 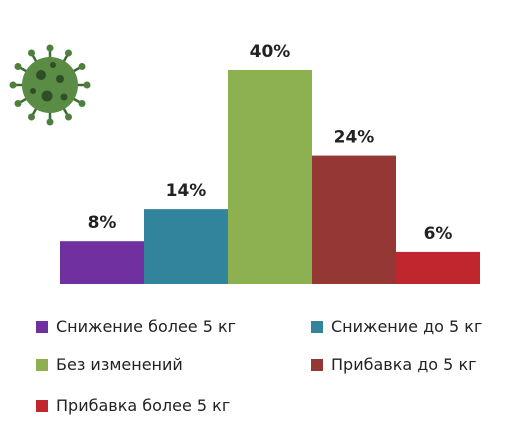 What do you see at coordinates (354, 138) in the screenshot?
I see `data-label-3: 24%` at bounding box center [354, 138].